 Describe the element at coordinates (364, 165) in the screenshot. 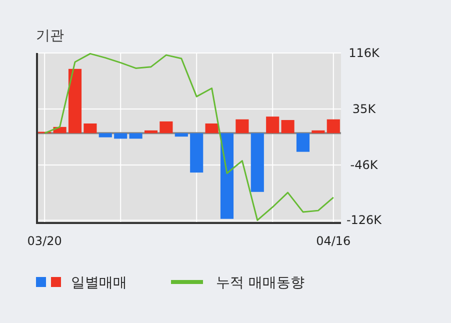

I see `y-tick-label: -46K` at that location.